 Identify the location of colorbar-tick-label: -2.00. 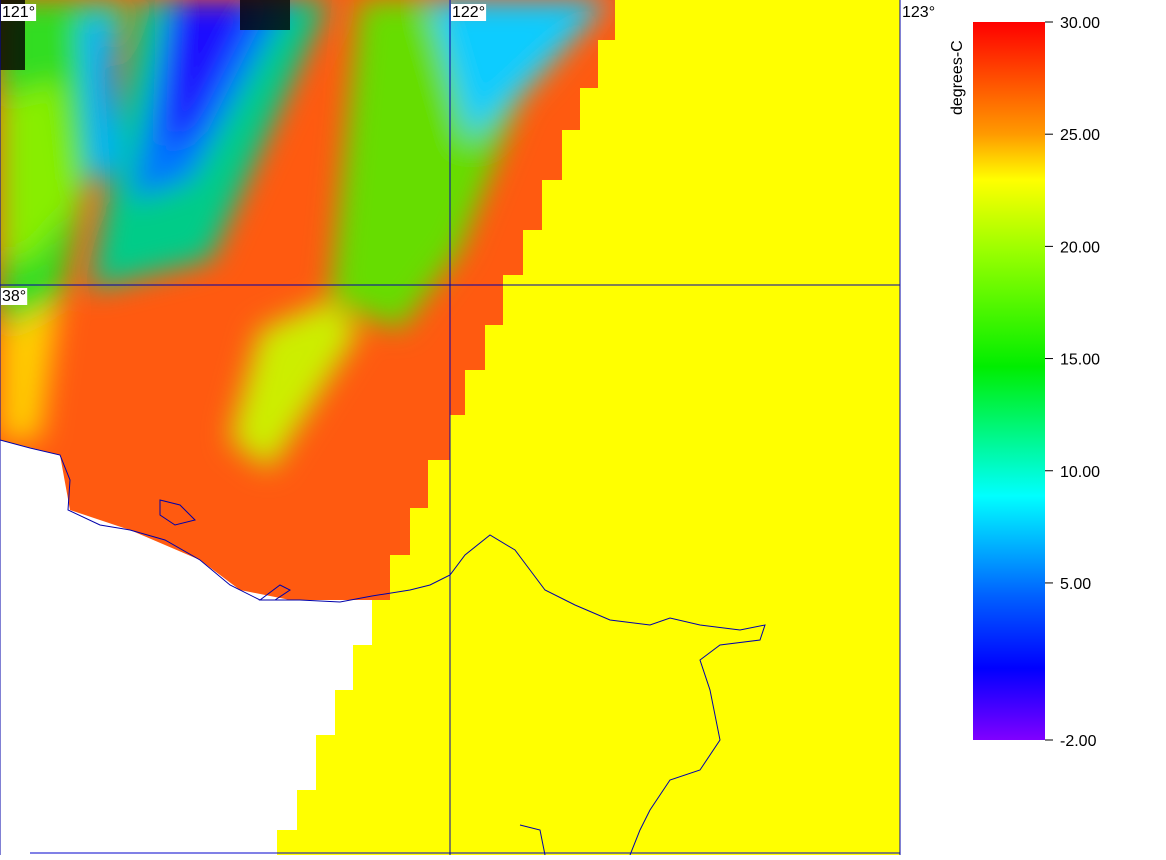
(1078, 741).